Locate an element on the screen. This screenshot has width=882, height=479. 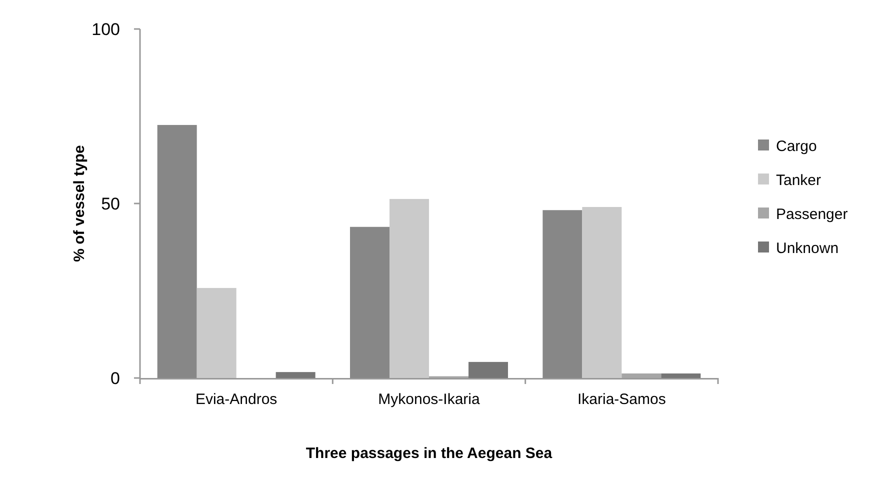
x-axis-title: Three passages in the Aegean Sea is located at coordinates (429, 453).